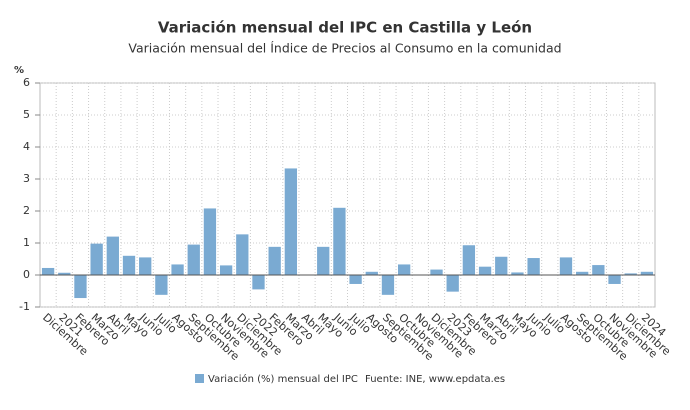  What do you see at coordinates (283, 379) in the screenshot?
I see `legend-label: Variación (%) mensual del IPC` at bounding box center [283, 379].